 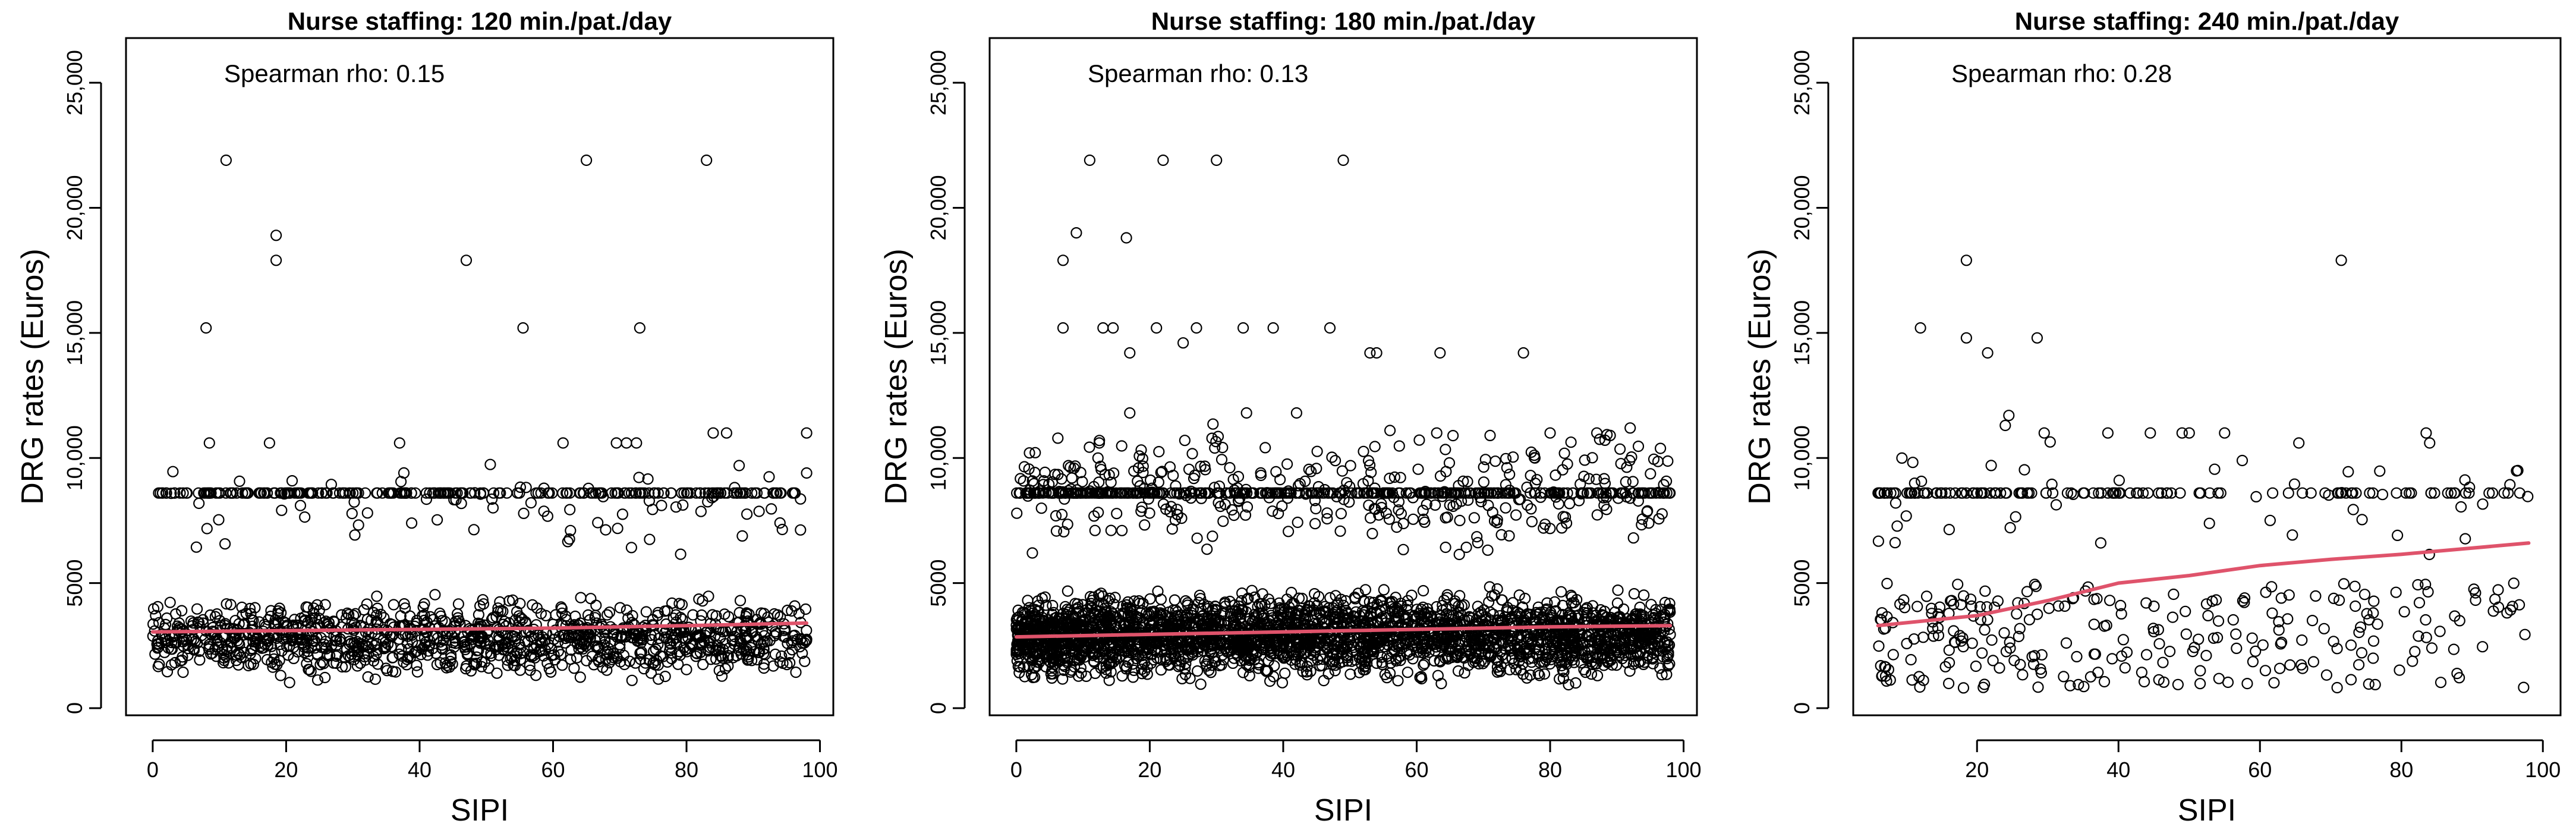 What do you see at coordinates (74, 583) in the screenshot?
I see `y-tick-label: 5000` at bounding box center [74, 583].